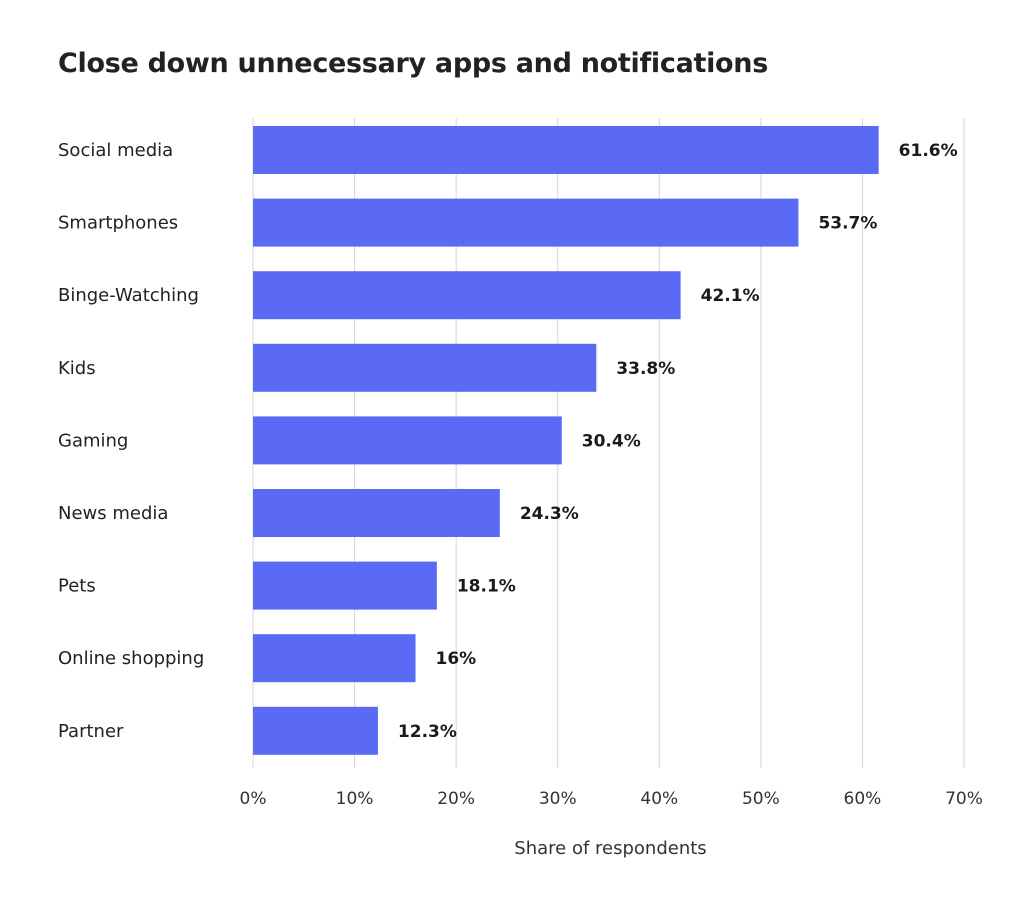 This screenshot has width=1024, height=909. Describe the element at coordinates (928, 151) in the screenshot. I see `value-label: 61.6%` at that location.